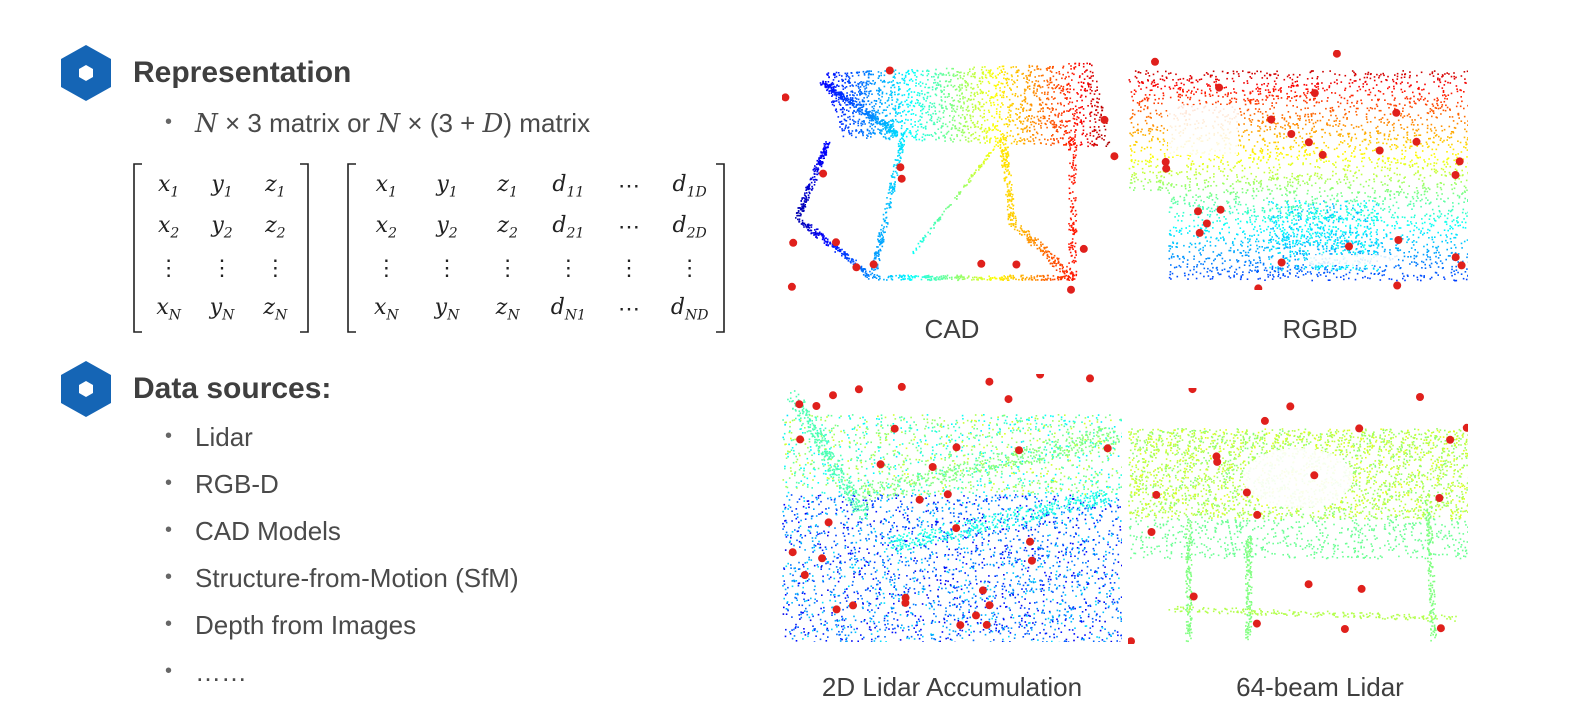  Describe the element at coordinates (952, 687) in the screenshot. I see `caption-lidar2d: 2D Lidar Accumulation` at that location.